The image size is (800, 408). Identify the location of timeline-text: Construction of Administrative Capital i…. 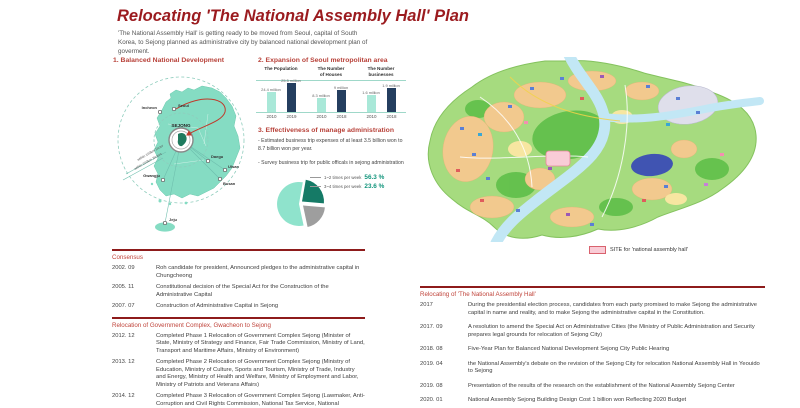
(217, 306).